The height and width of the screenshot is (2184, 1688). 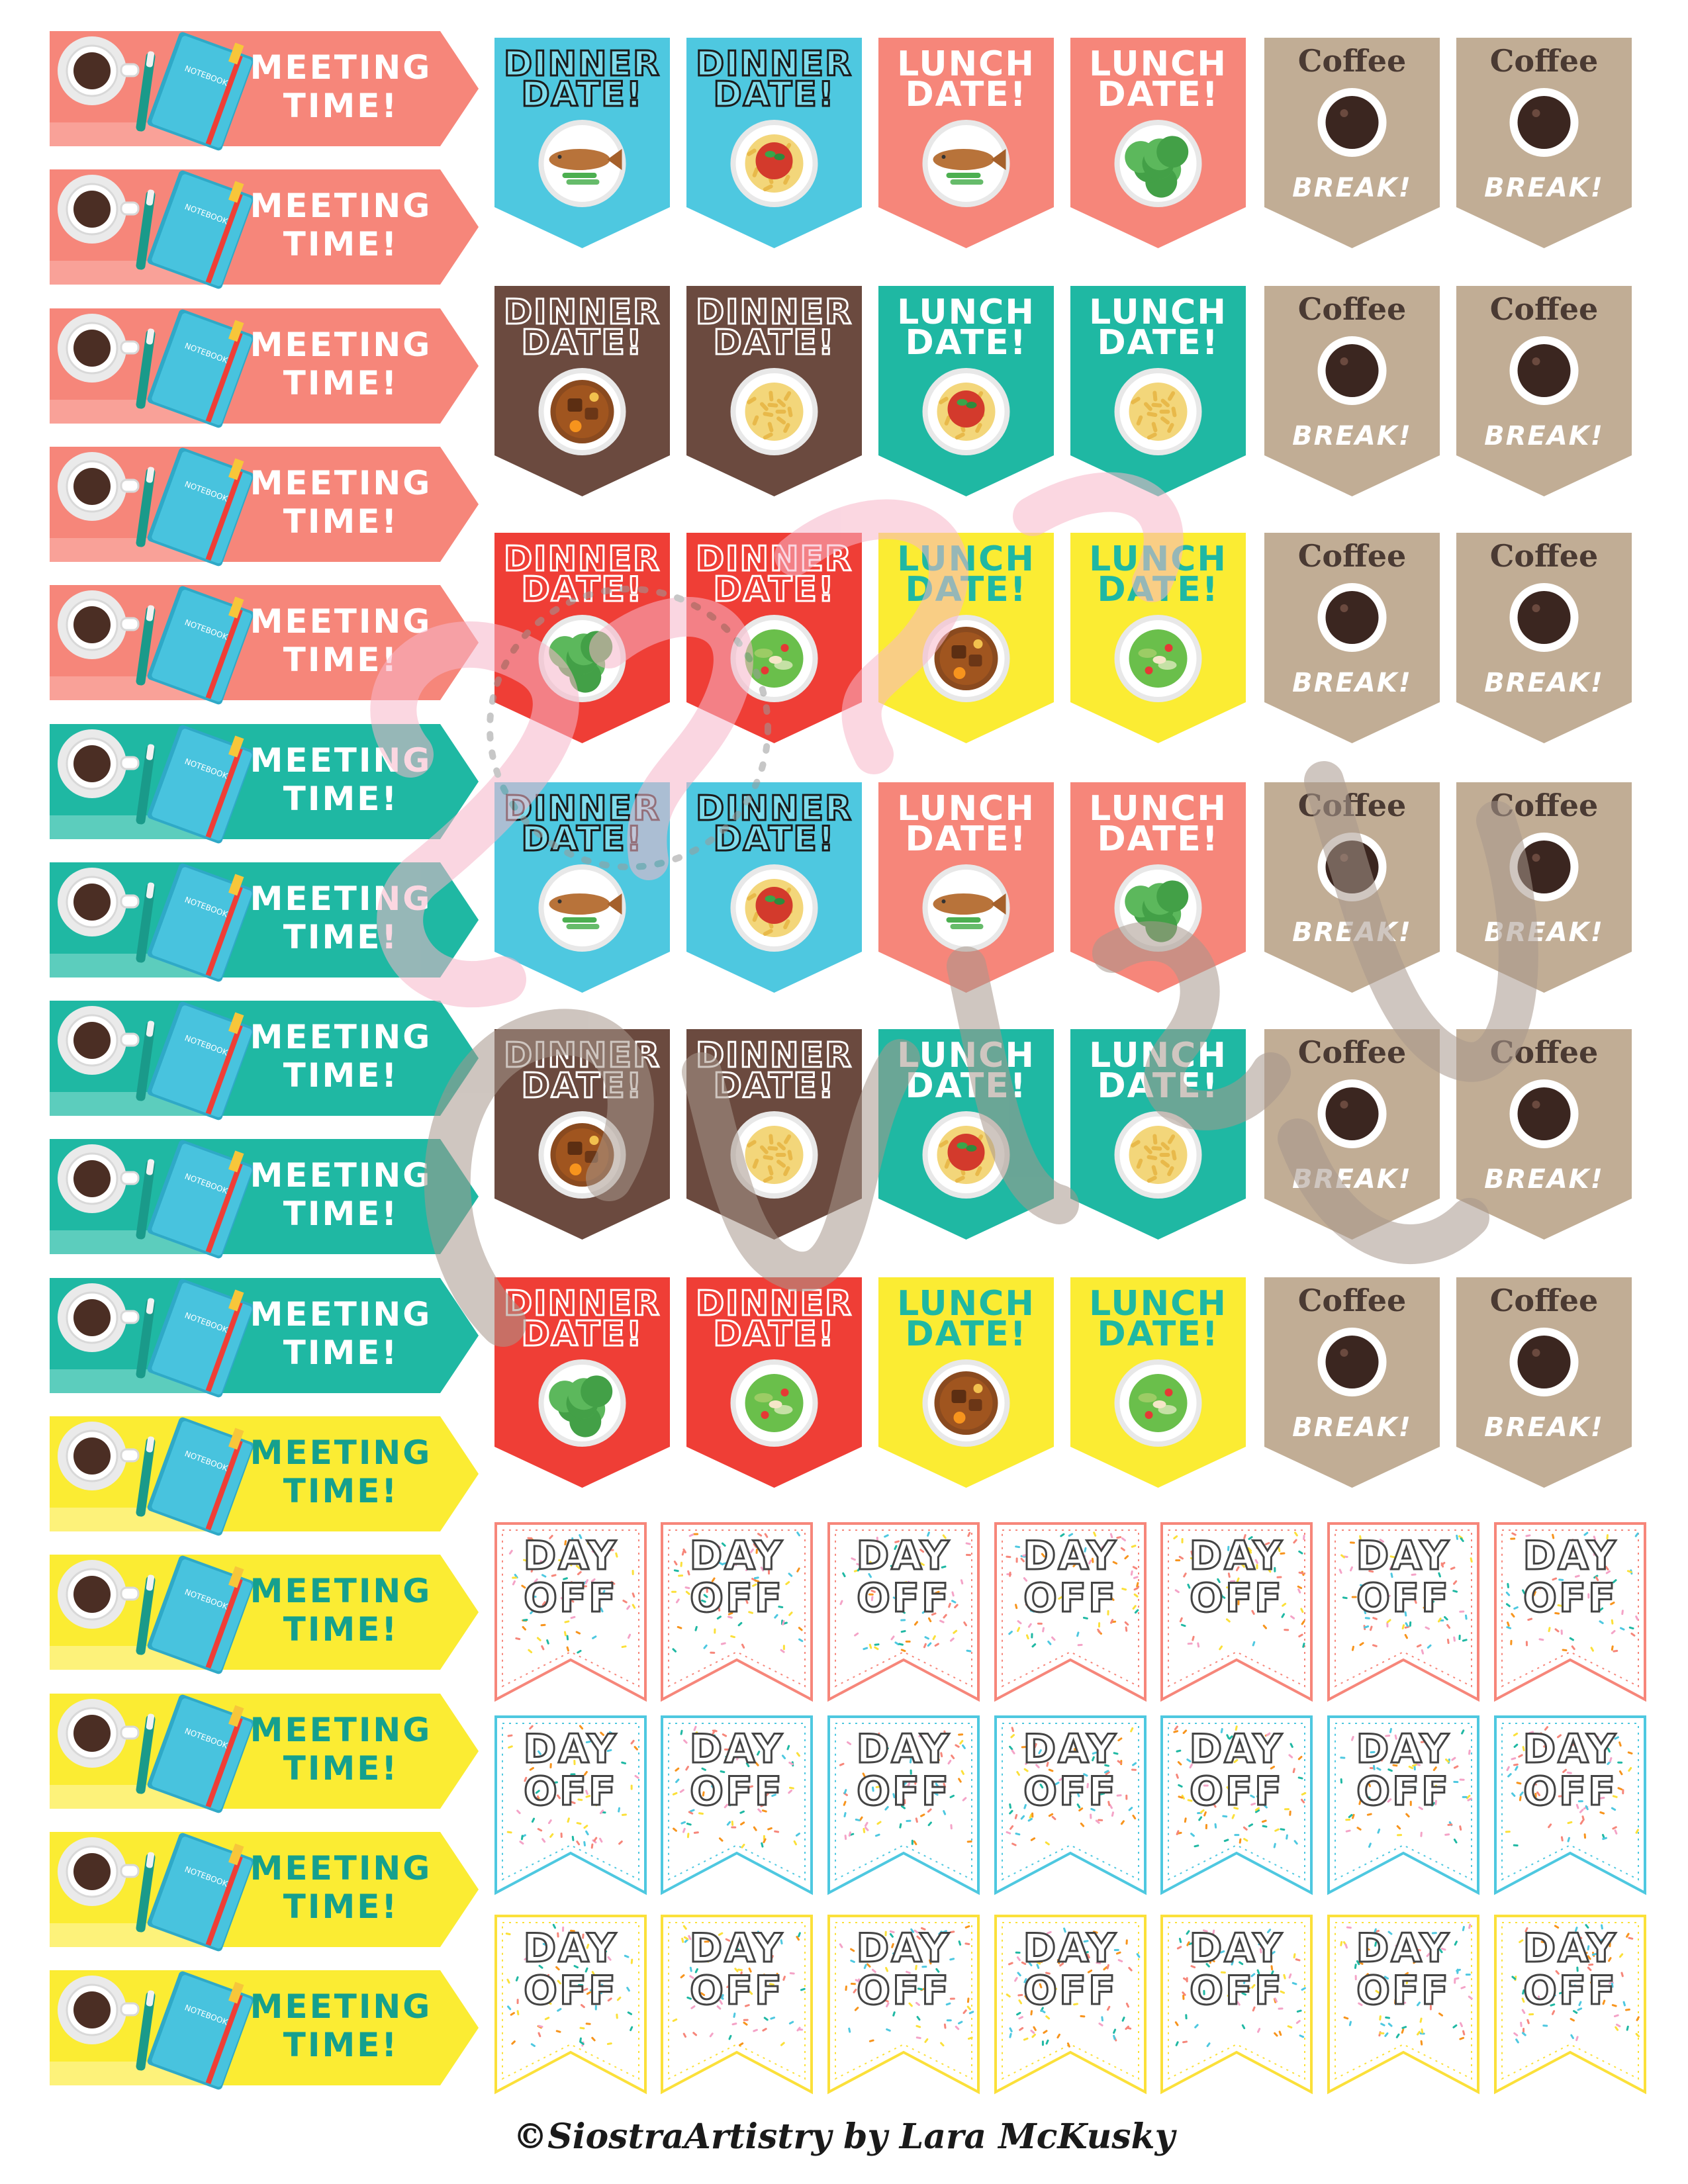 I want to click on fish-plate-icon, so click(x=966, y=163).